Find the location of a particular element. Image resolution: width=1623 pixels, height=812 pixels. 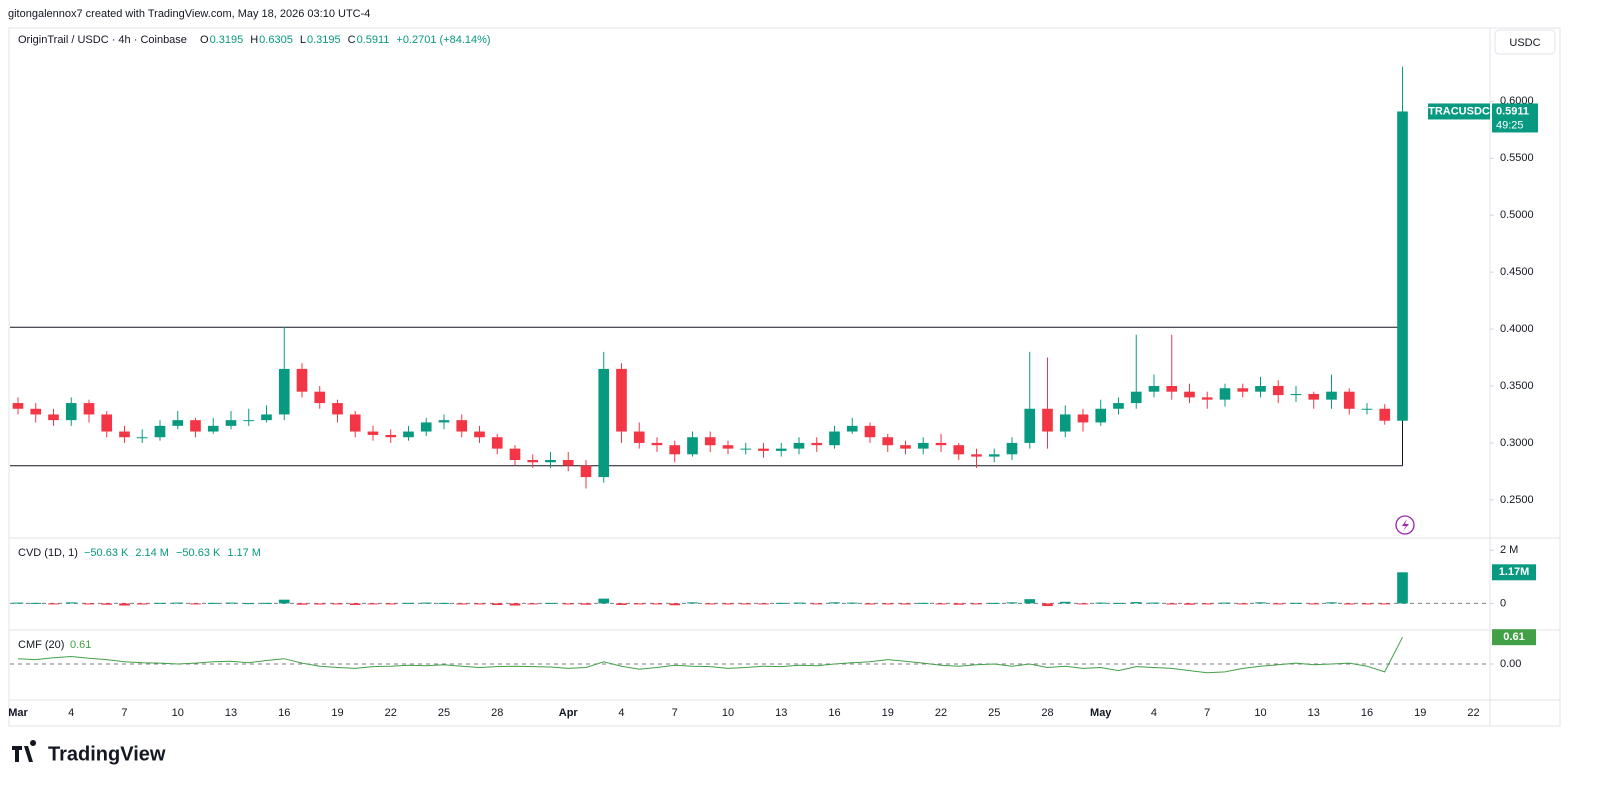

y-tick-label: 0.3500 is located at coordinates (1517, 386).